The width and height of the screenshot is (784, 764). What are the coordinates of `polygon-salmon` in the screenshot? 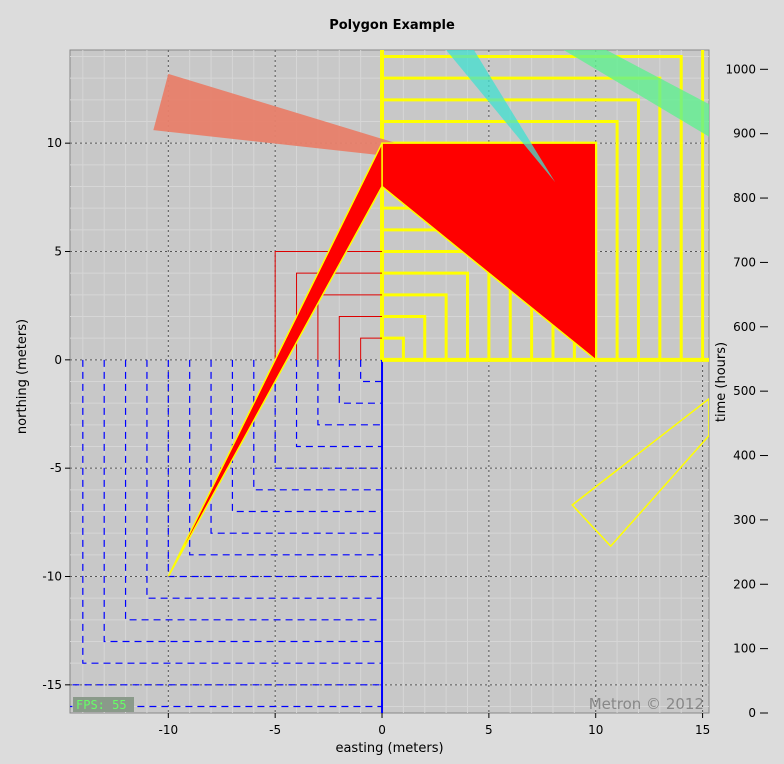 It's located at (310, 119).